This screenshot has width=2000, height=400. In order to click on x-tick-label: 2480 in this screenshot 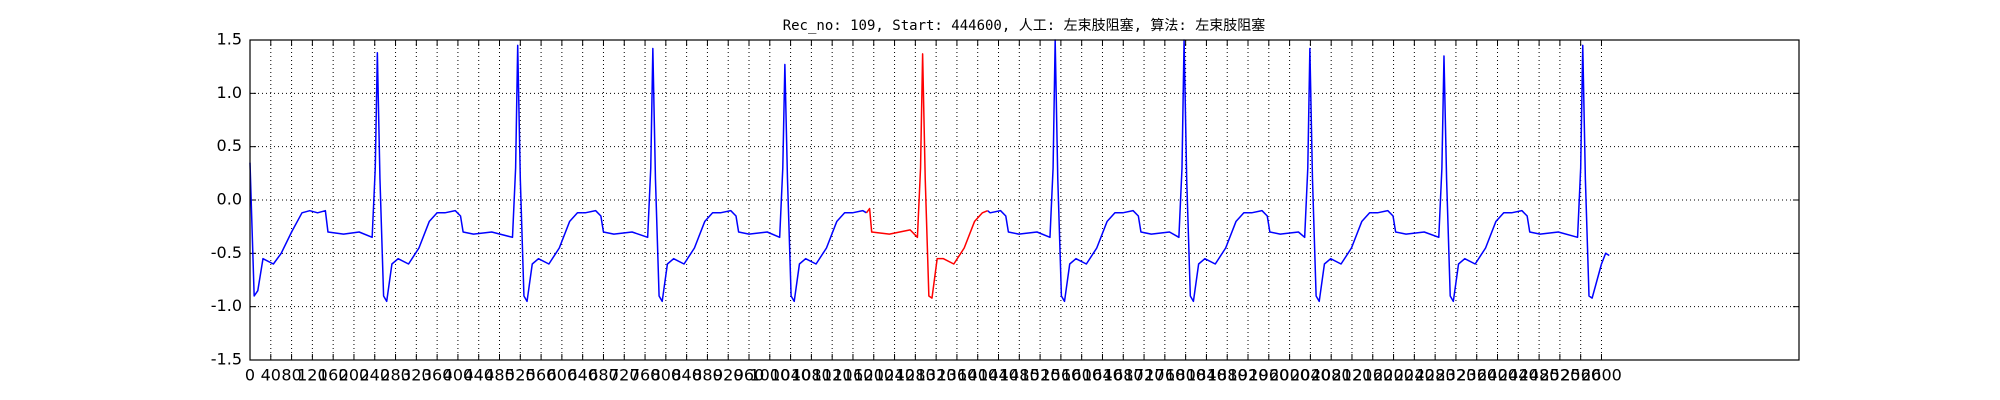, I will do `click(1539, 375)`.